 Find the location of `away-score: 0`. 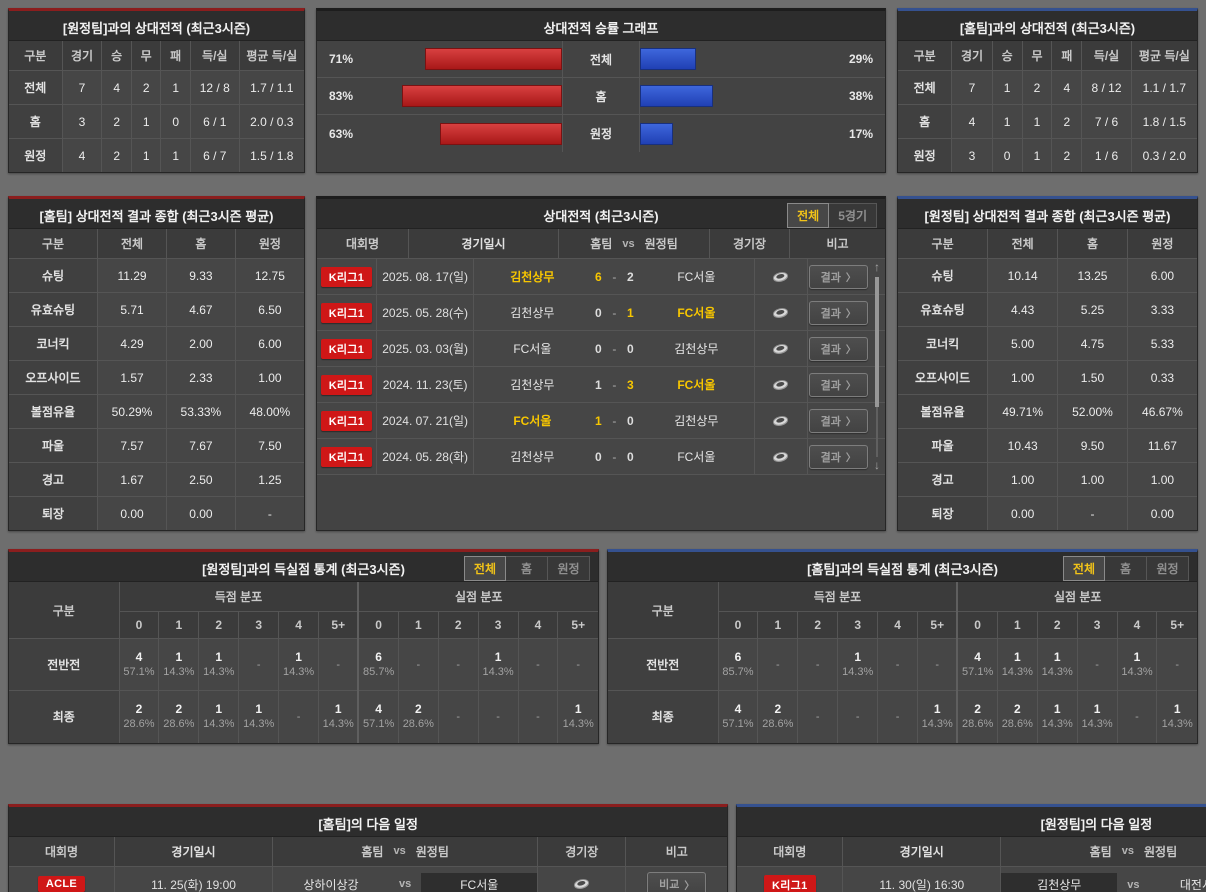

away-score: 0 is located at coordinates (630, 348).